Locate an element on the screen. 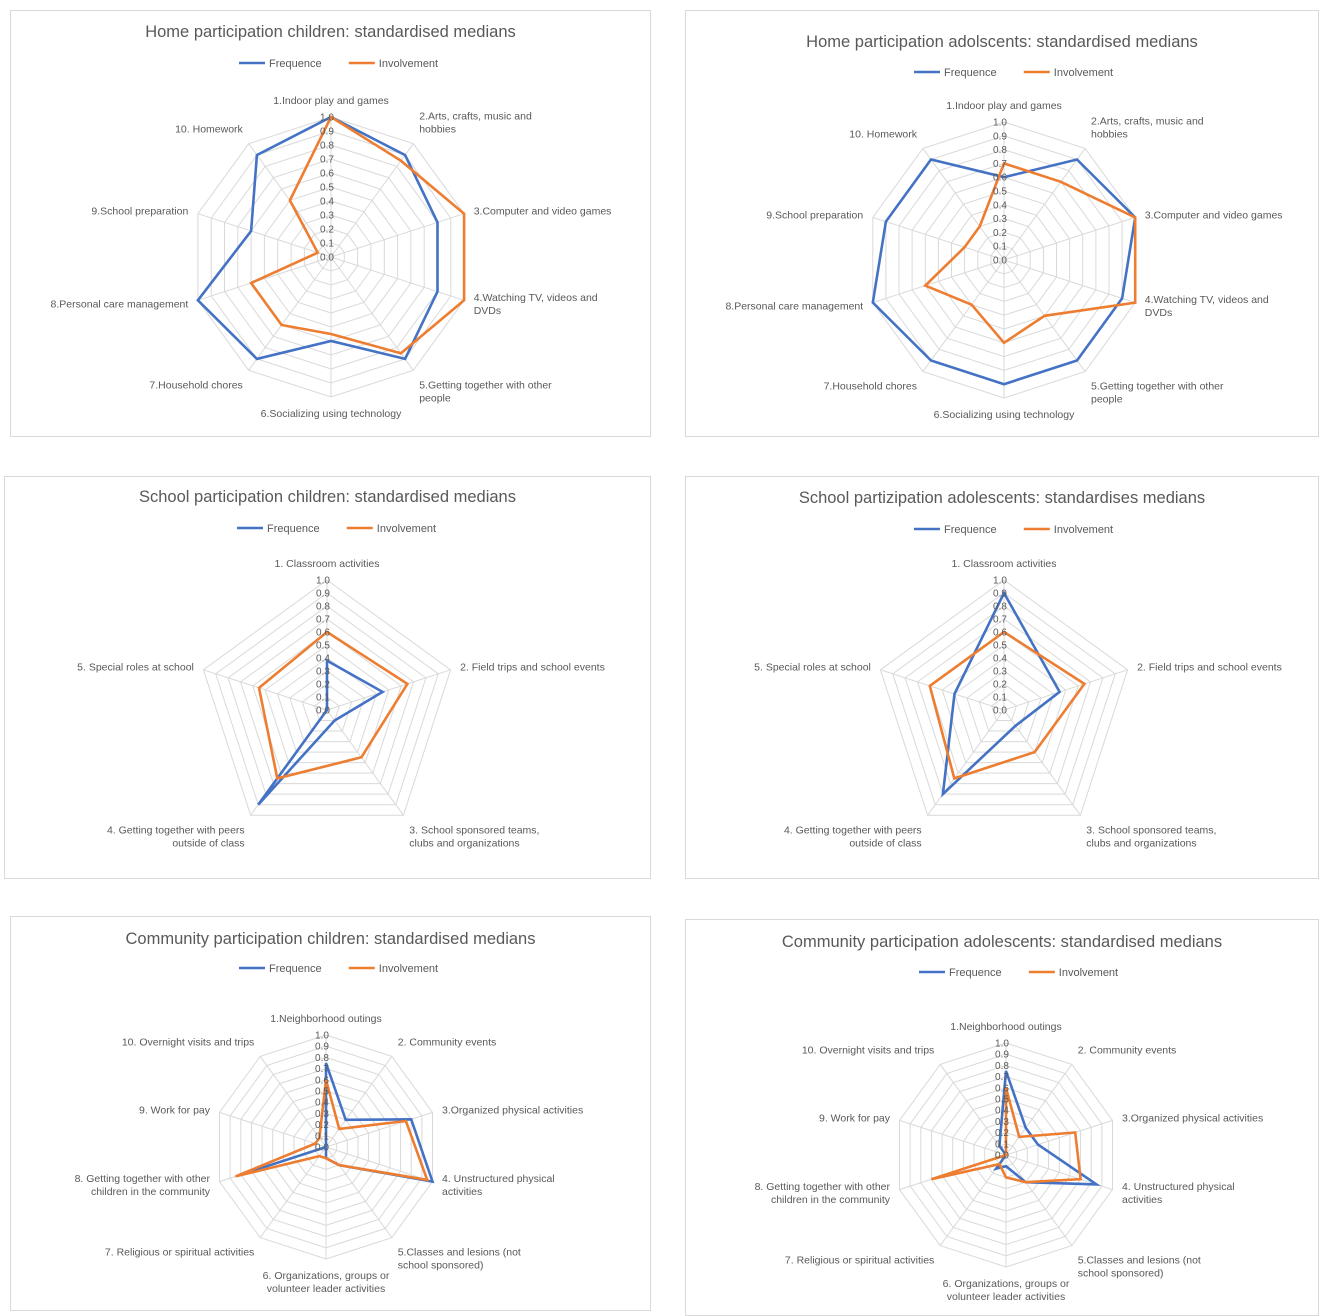 This screenshot has width=1319, height=1316. category-label-7: 7. Religious or spiritual activities is located at coordinates (179, 1253).